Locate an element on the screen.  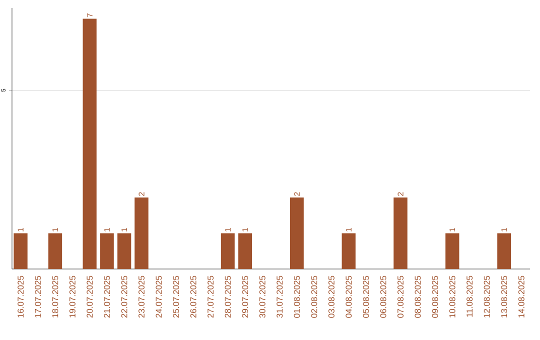
x-tick-label: 23.07.2025 is located at coordinates (141, 297).